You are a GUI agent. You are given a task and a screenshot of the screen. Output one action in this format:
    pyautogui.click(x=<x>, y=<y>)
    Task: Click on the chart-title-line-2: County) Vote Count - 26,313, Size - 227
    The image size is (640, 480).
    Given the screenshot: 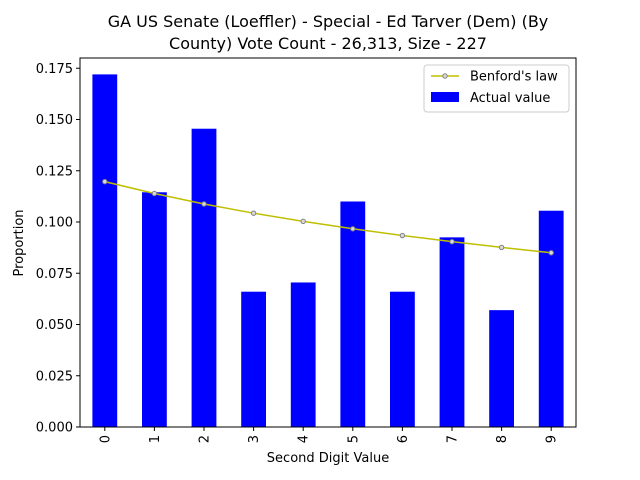 What is the action you would take?
    pyautogui.click(x=328, y=43)
    